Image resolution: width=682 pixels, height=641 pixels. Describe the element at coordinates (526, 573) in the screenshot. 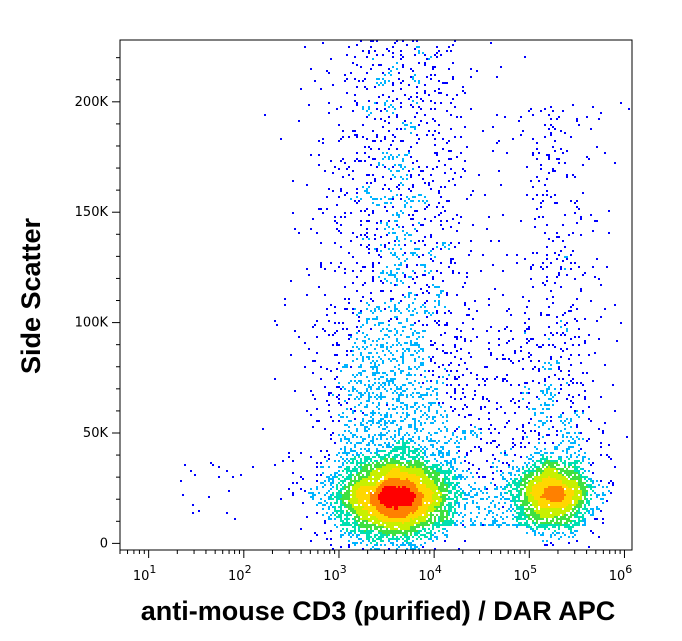

I see `x-tick-label: 10⁵` at that location.